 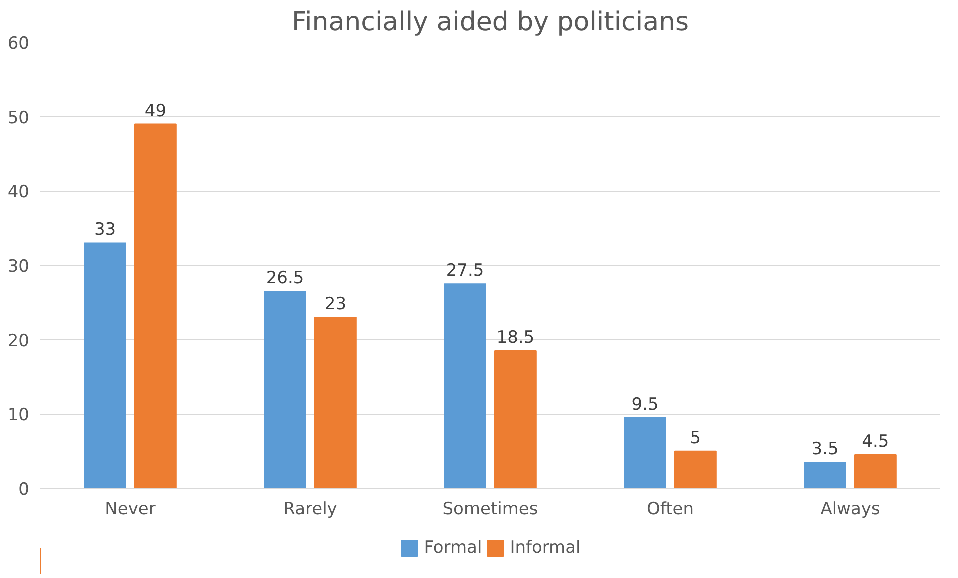 What do you see at coordinates (645, 404) in the screenshot?
I see `data-label: 9.5` at bounding box center [645, 404].